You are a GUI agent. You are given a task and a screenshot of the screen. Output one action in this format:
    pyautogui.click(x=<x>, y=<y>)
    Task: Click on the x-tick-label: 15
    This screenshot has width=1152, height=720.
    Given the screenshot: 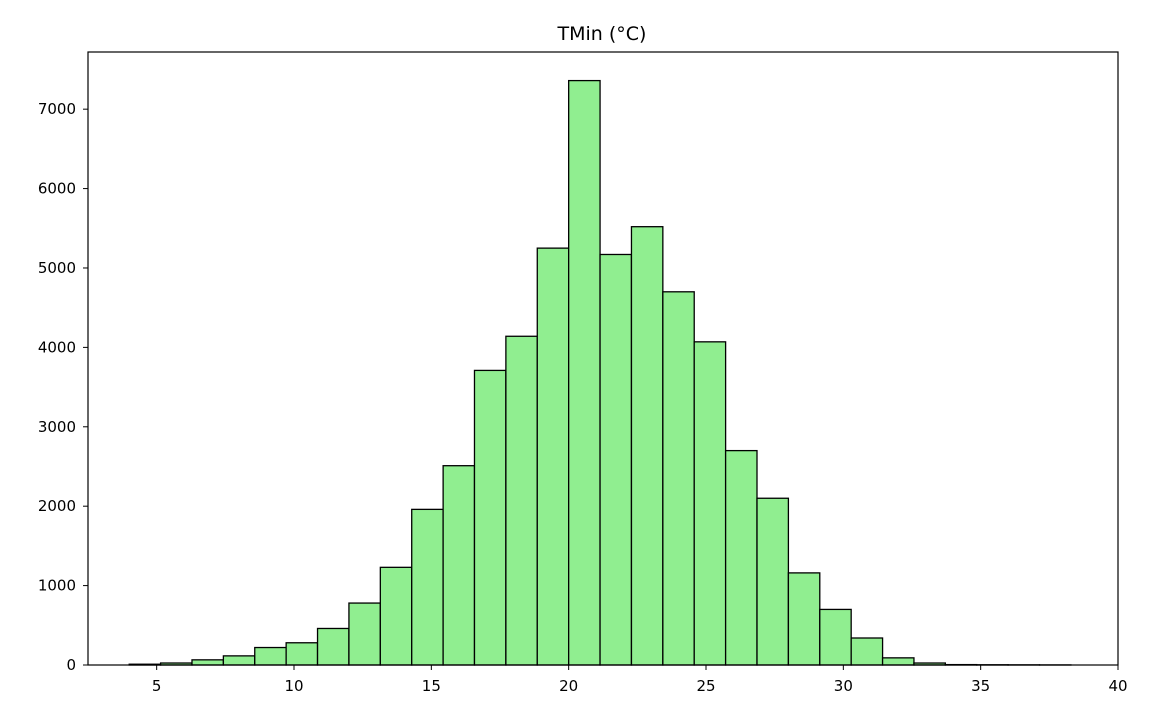 What is the action you would take?
    pyautogui.click(x=431, y=686)
    